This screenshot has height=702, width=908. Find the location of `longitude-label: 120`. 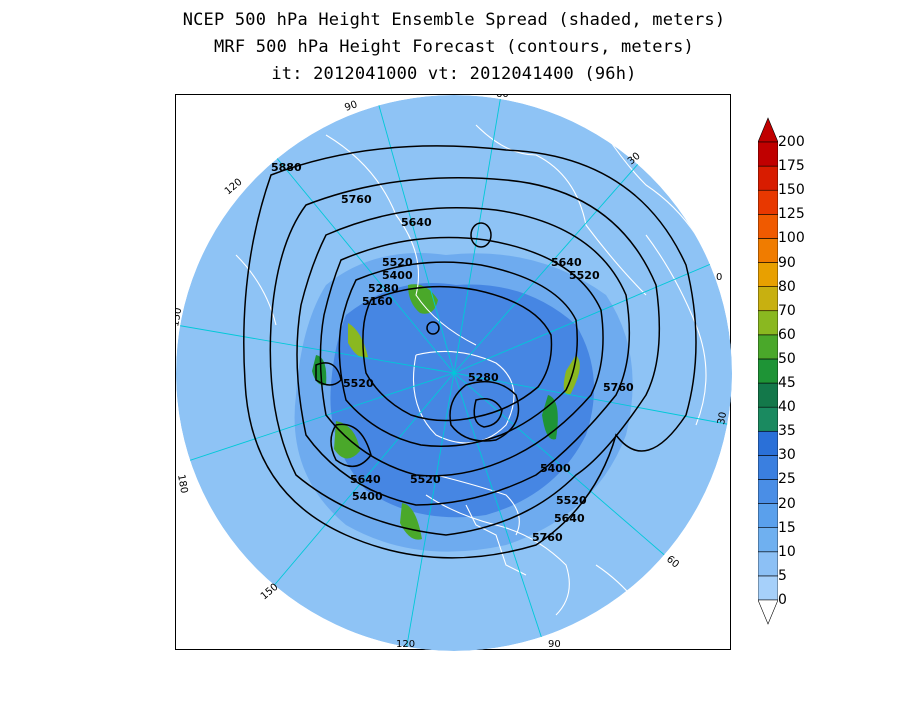

longitude-label: 120 is located at coordinates (405, 644).